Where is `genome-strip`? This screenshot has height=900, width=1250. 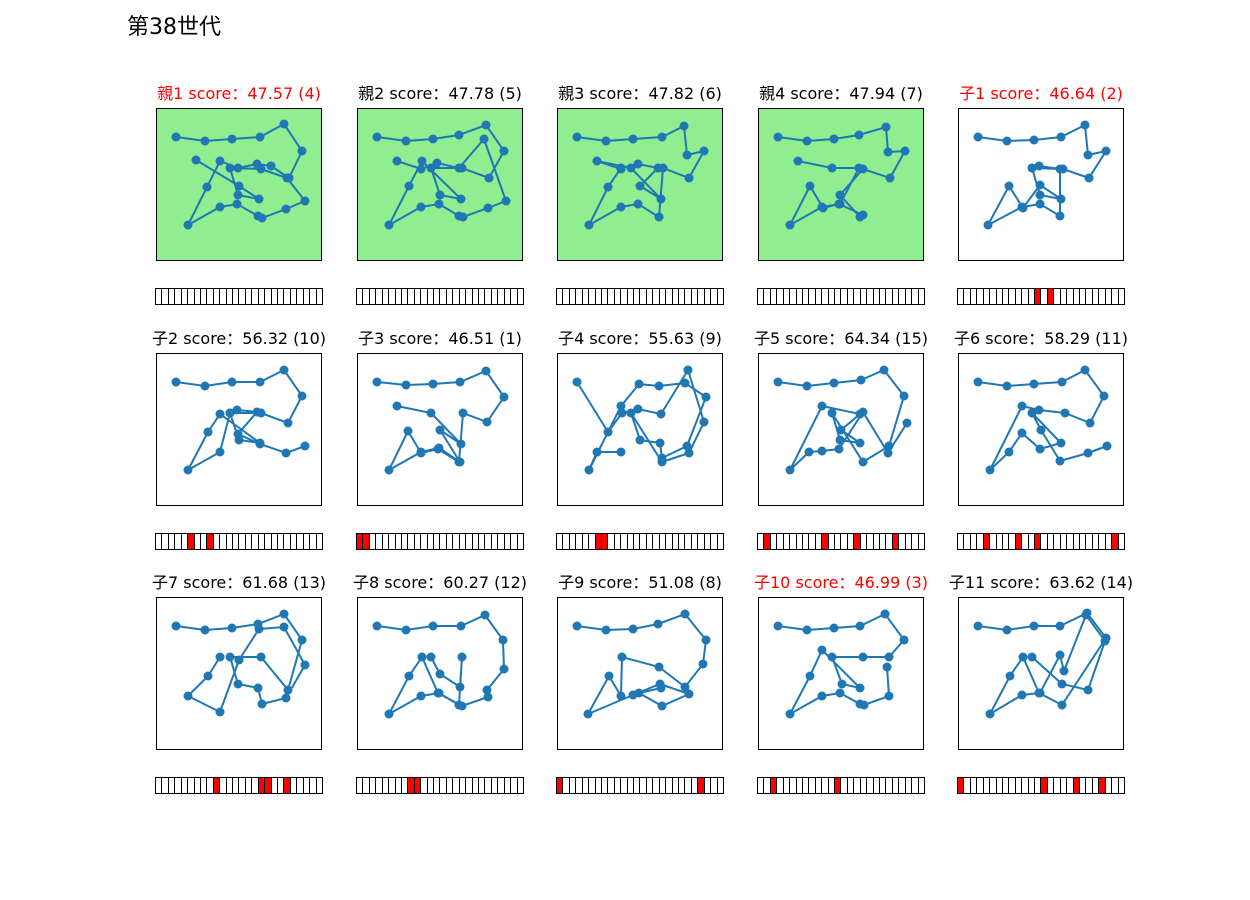 genome-strip is located at coordinates (640, 296).